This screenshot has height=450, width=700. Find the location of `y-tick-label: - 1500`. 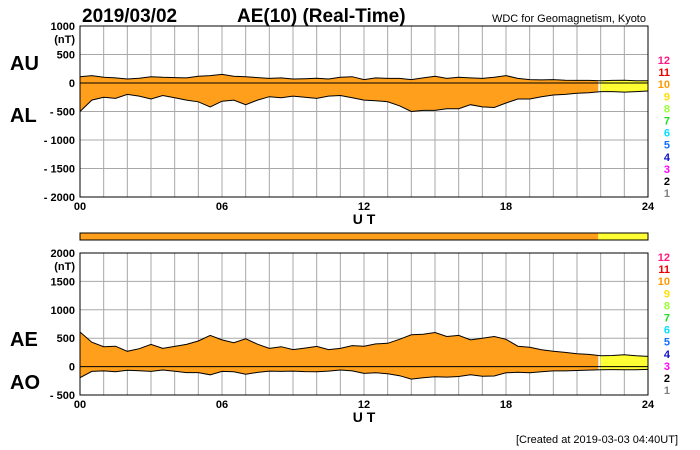

y-tick-label: - 1500 is located at coordinates (59, 170).